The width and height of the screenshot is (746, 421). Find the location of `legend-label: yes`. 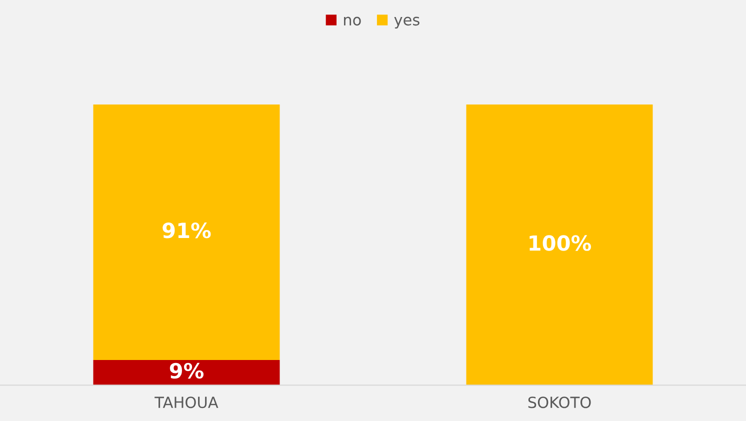

legend-label: yes is located at coordinates (407, 22).